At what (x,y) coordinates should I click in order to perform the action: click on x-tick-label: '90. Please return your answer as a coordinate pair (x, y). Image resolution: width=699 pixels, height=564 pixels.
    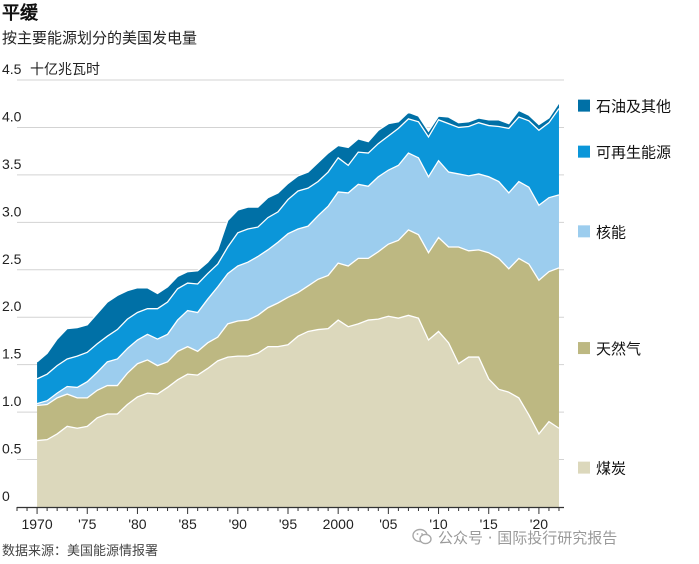
    Looking at the image, I should click on (238, 524).